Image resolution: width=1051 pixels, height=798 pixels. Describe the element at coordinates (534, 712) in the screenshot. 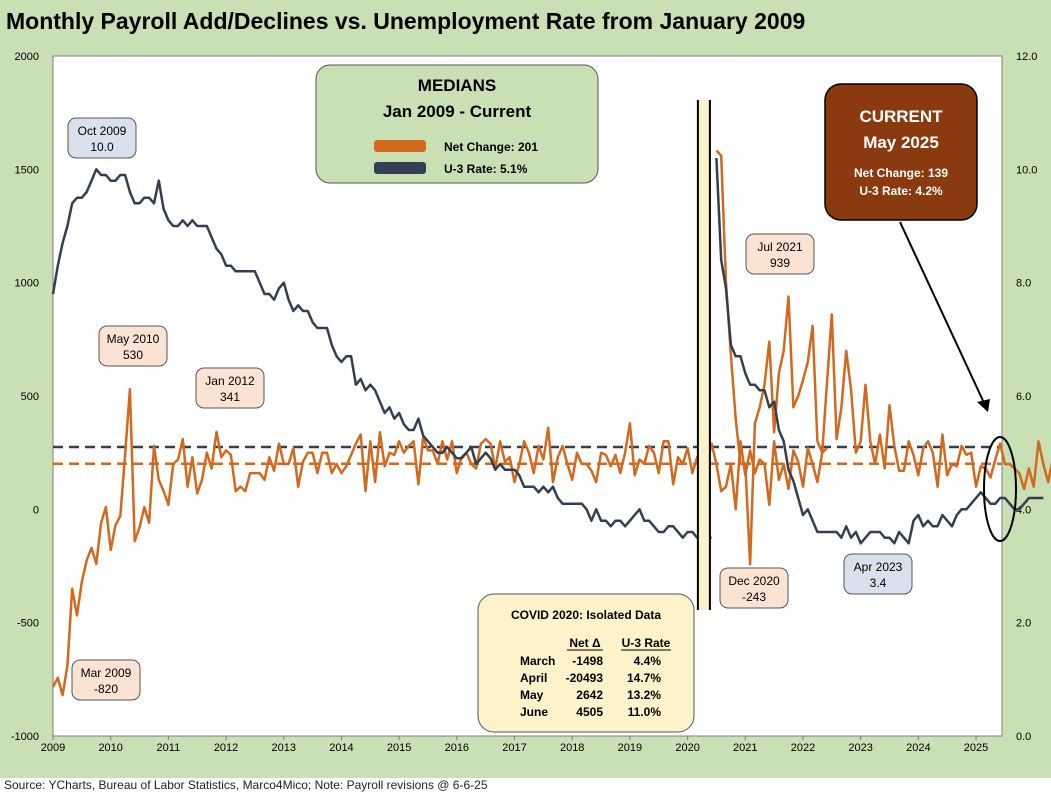

I see `covid-row-month: June` at that location.